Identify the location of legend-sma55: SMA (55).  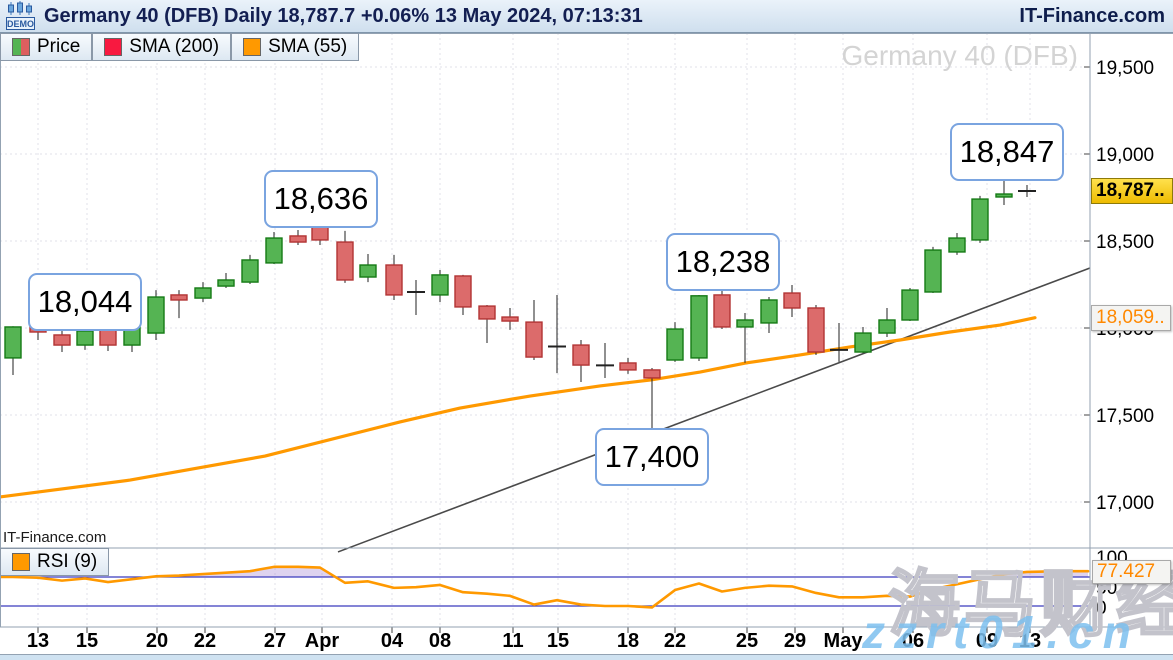
(295, 47).